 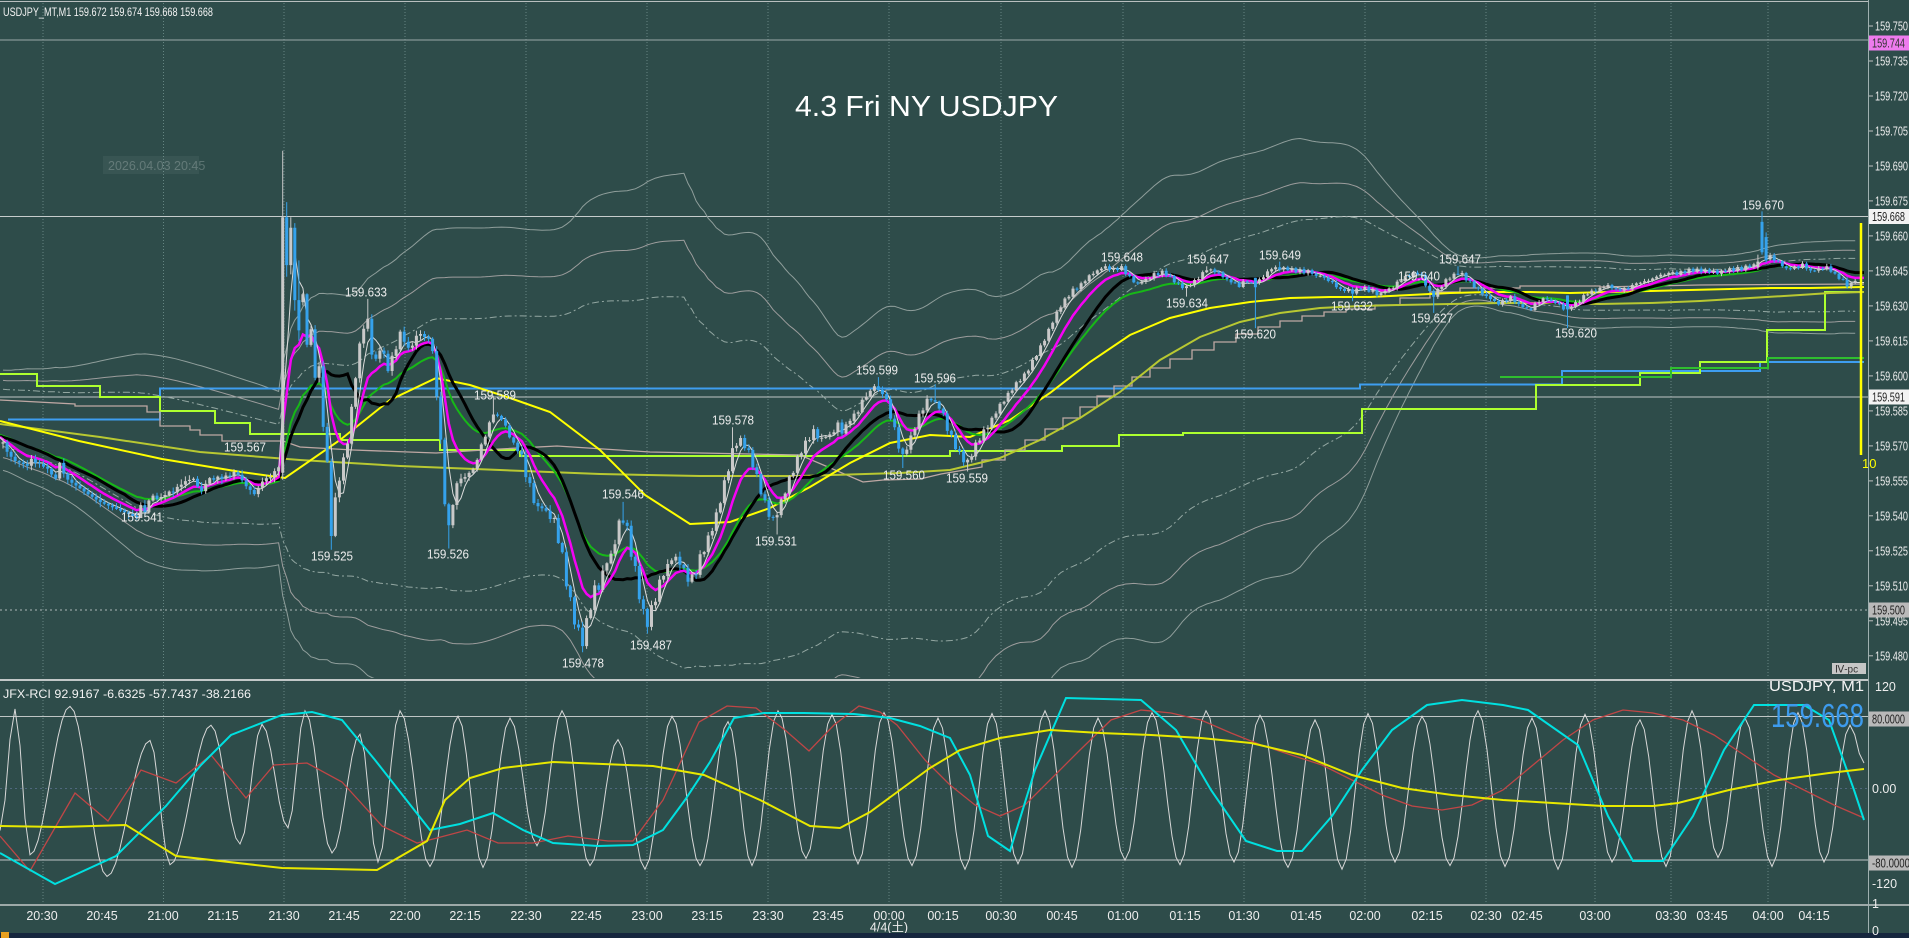 What do you see at coordinates (1891, 446) in the screenshot?
I see `svg-text: 159.570` at bounding box center [1891, 446].